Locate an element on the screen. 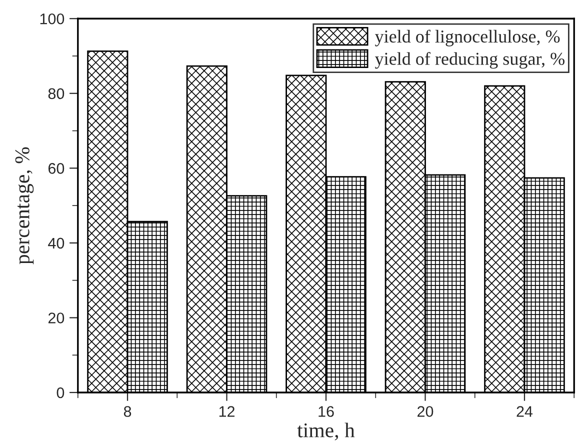 The height and width of the screenshot is (443, 577). x-tick-label: 24 is located at coordinates (524, 411).